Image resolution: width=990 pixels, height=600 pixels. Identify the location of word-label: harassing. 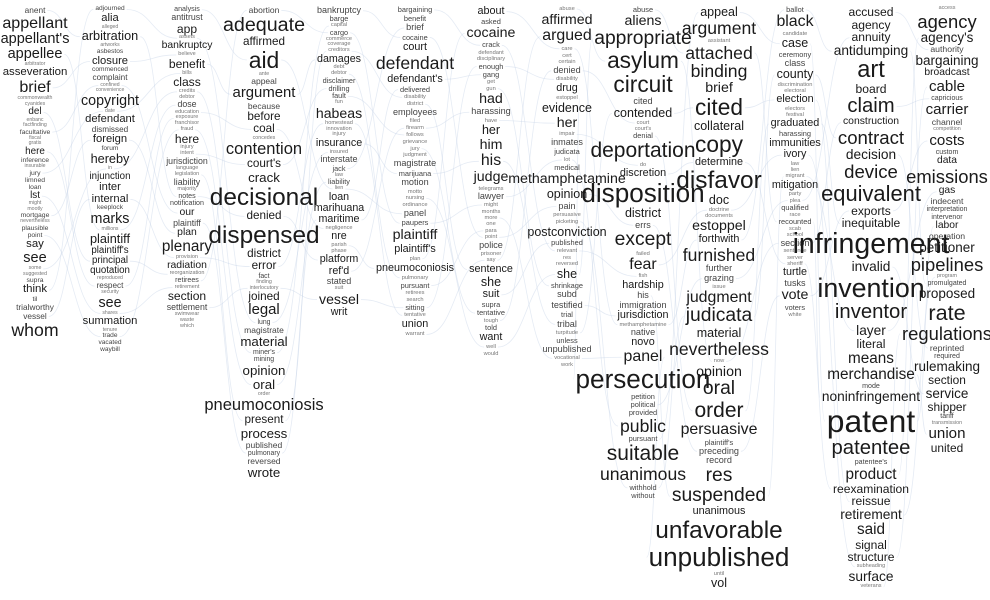
(795, 133).